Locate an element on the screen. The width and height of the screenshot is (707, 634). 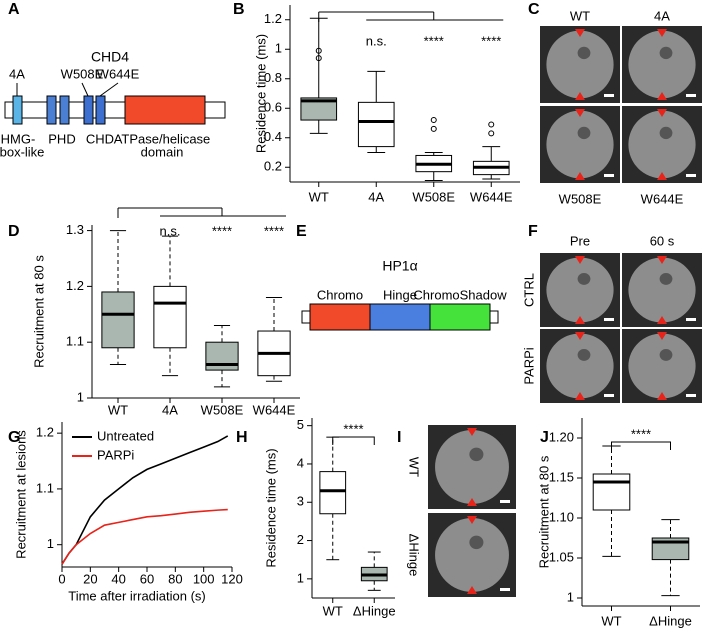
panel-letter: H is located at coordinates (242, 437).